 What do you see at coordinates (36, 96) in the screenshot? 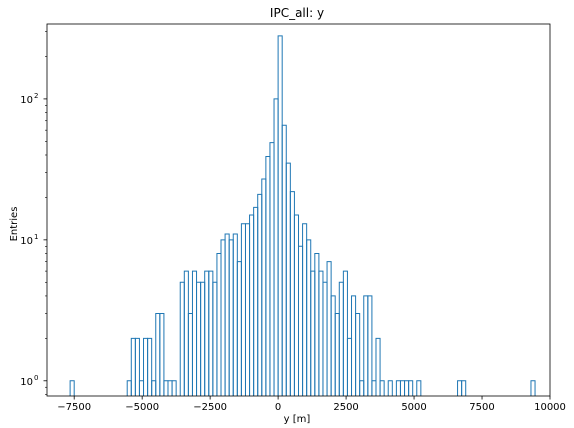
I see `y-tick-label-exponent: 2` at bounding box center [36, 96].